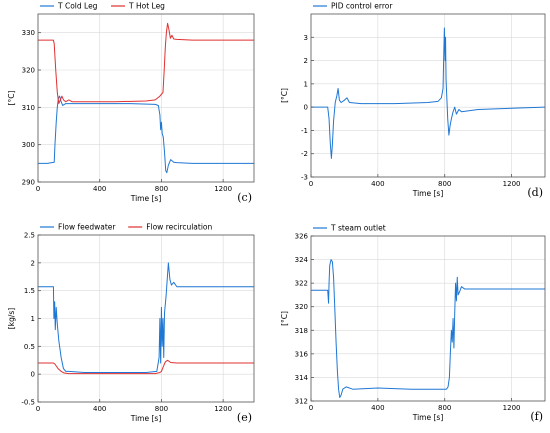 The image size is (550, 433). What do you see at coordinates (302, 237) in the screenshot?
I see `y-tick-label: 326` at bounding box center [302, 237].